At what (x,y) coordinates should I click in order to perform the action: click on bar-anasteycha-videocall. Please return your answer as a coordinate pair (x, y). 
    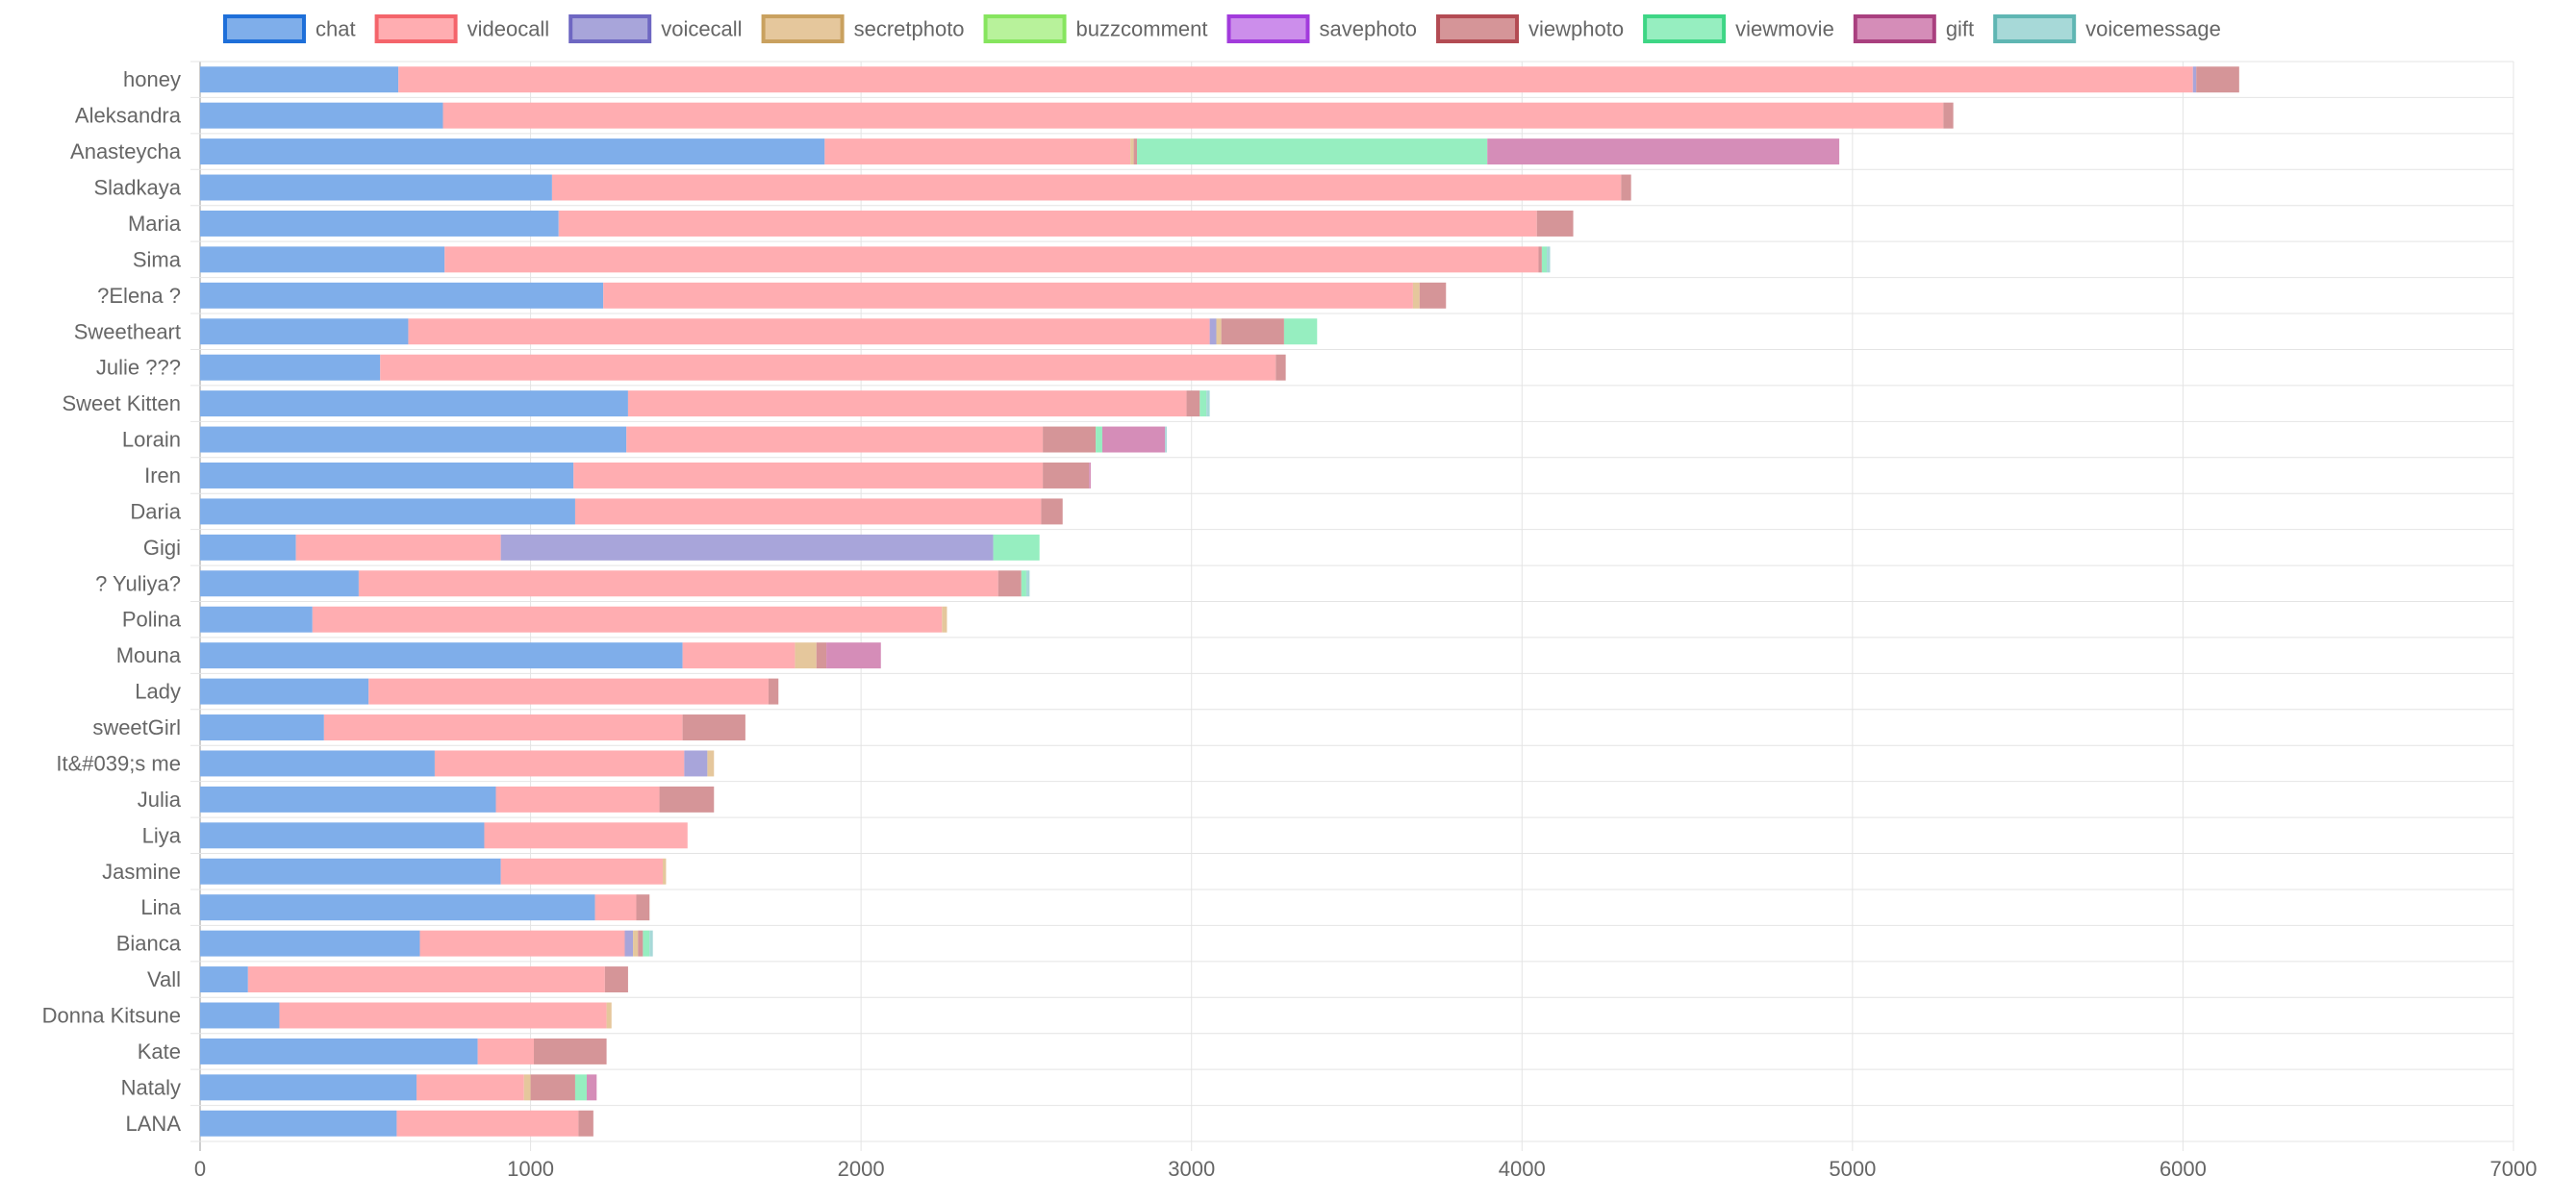
    Looking at the image, I should click on (978, 151).